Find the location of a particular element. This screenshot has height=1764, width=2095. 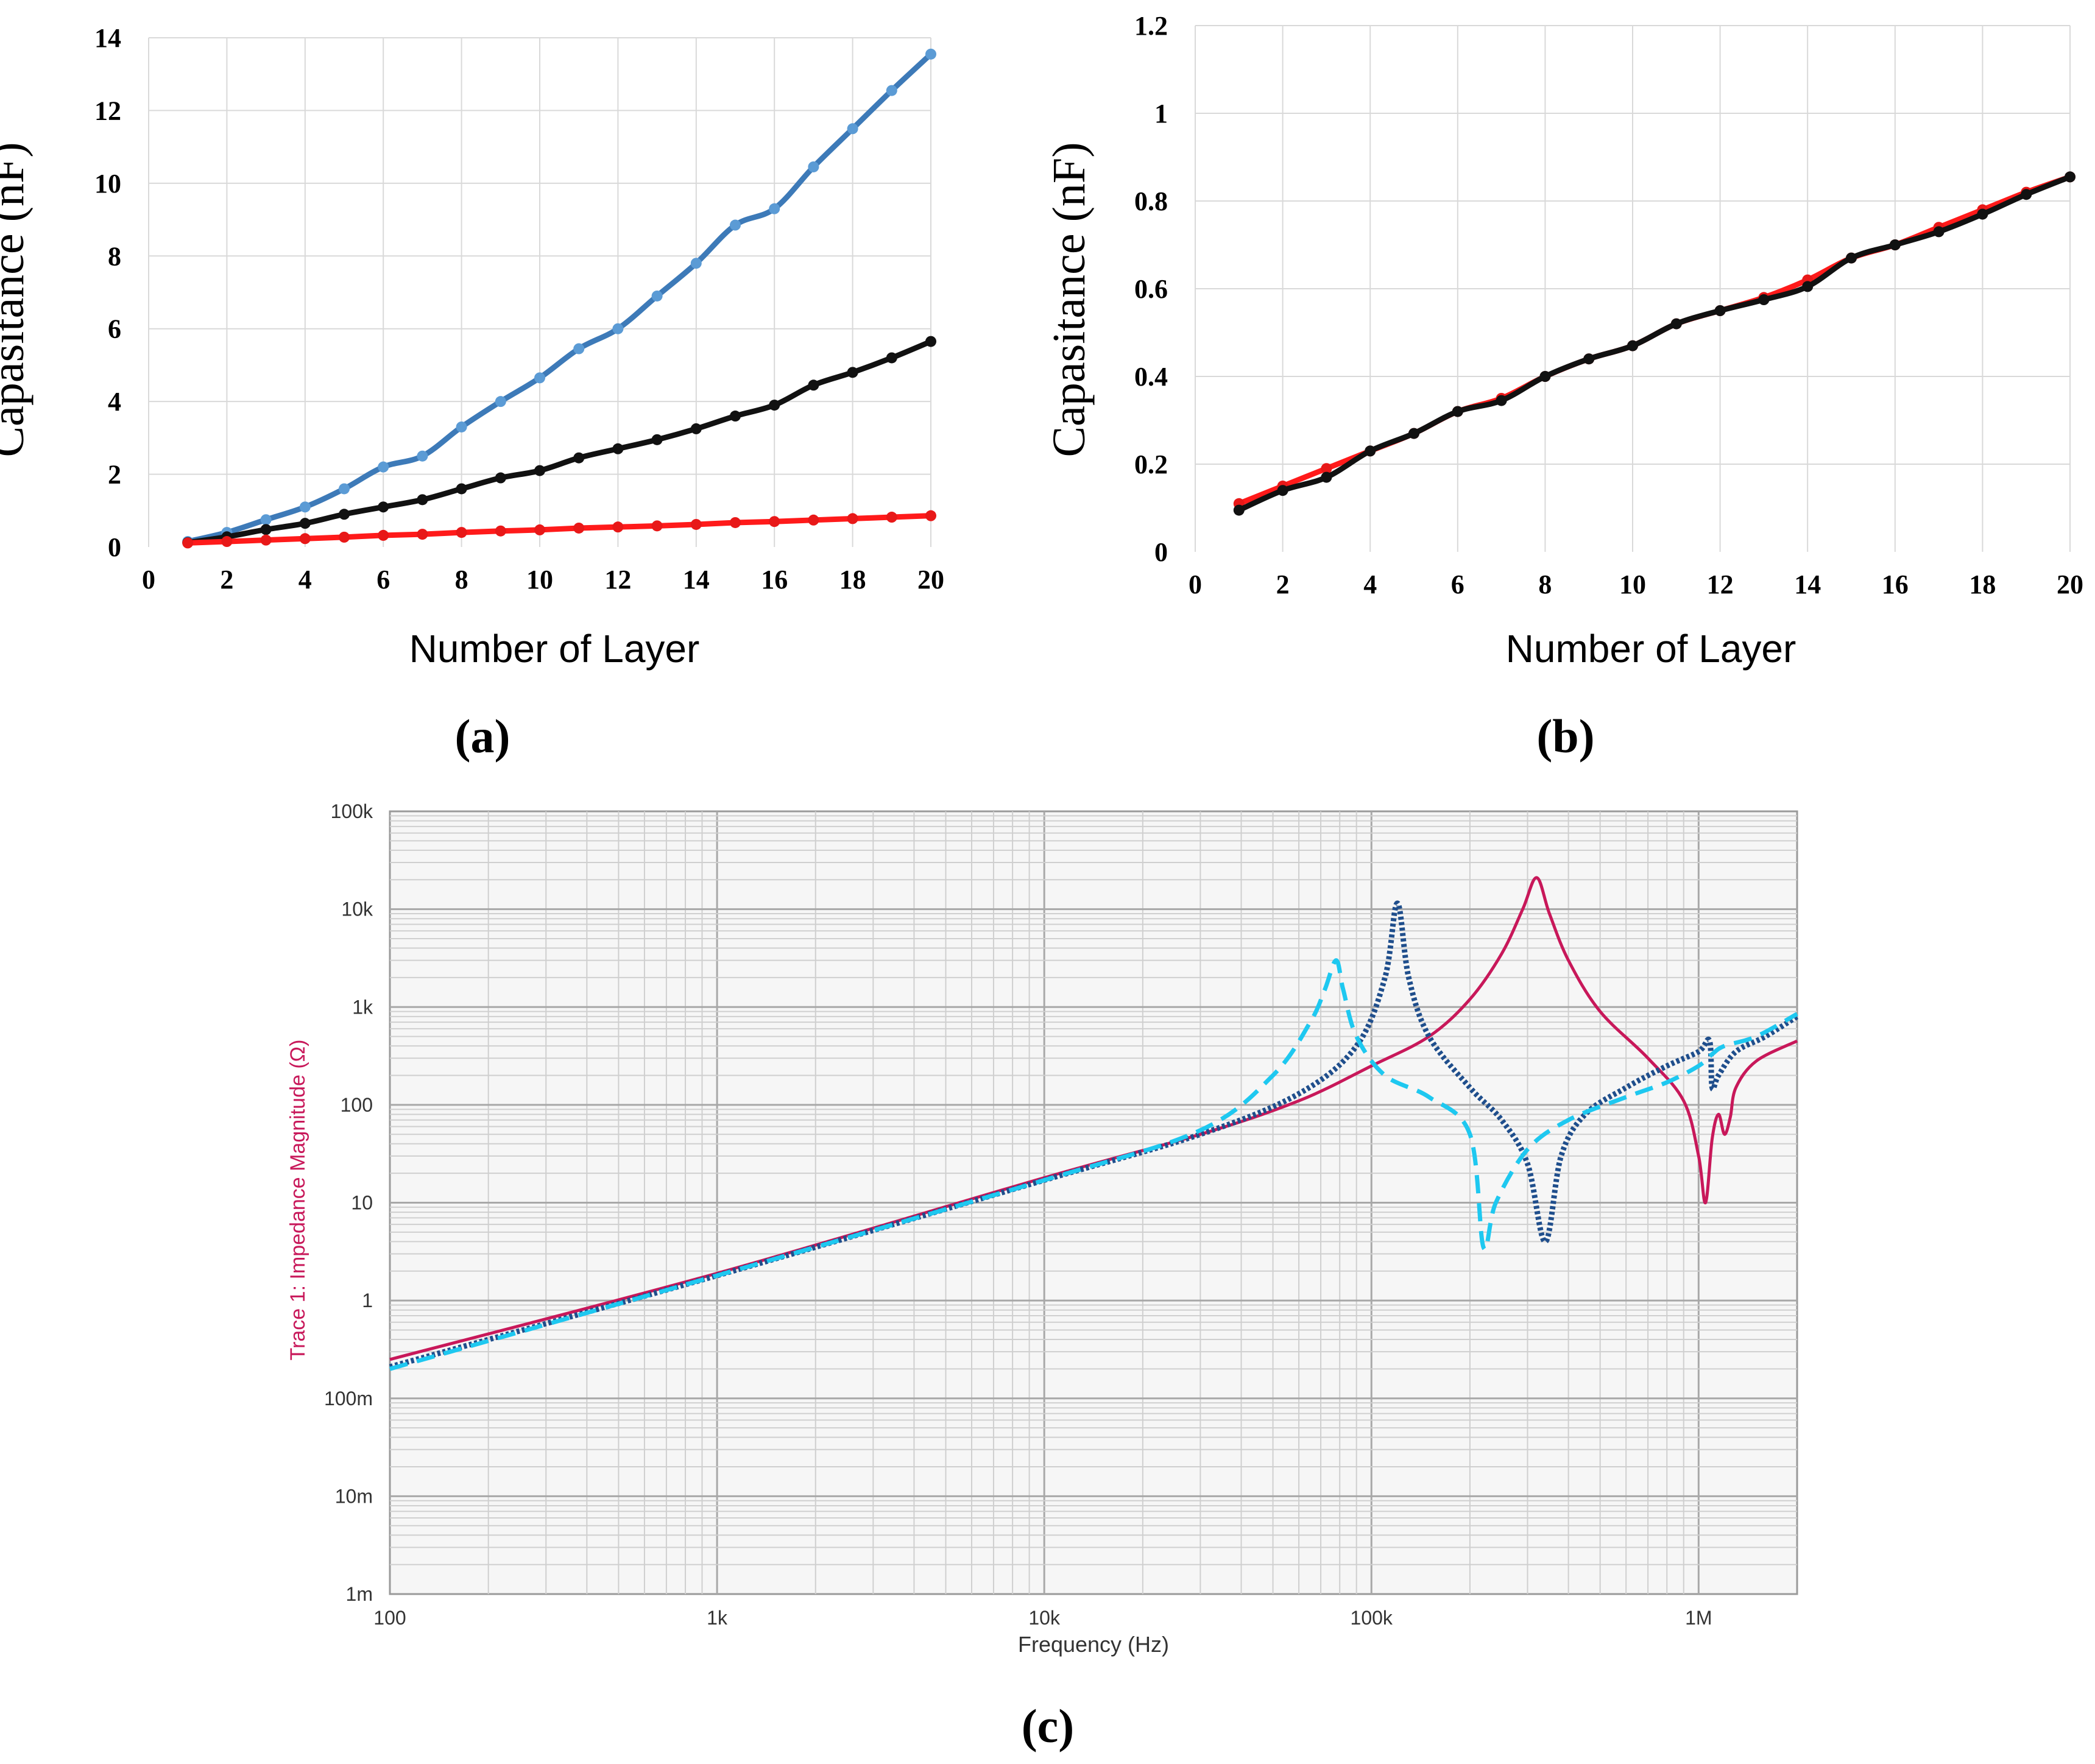

panel-b-x-tick: 20 is located at coordinates (2070, 584).